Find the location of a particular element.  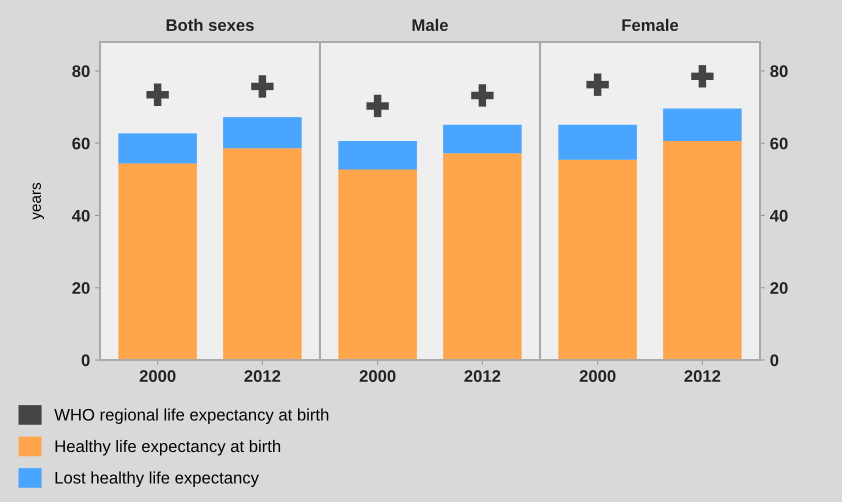

legend-label: WHO regional life expectancy at birth is located at coordinates (191, 416).